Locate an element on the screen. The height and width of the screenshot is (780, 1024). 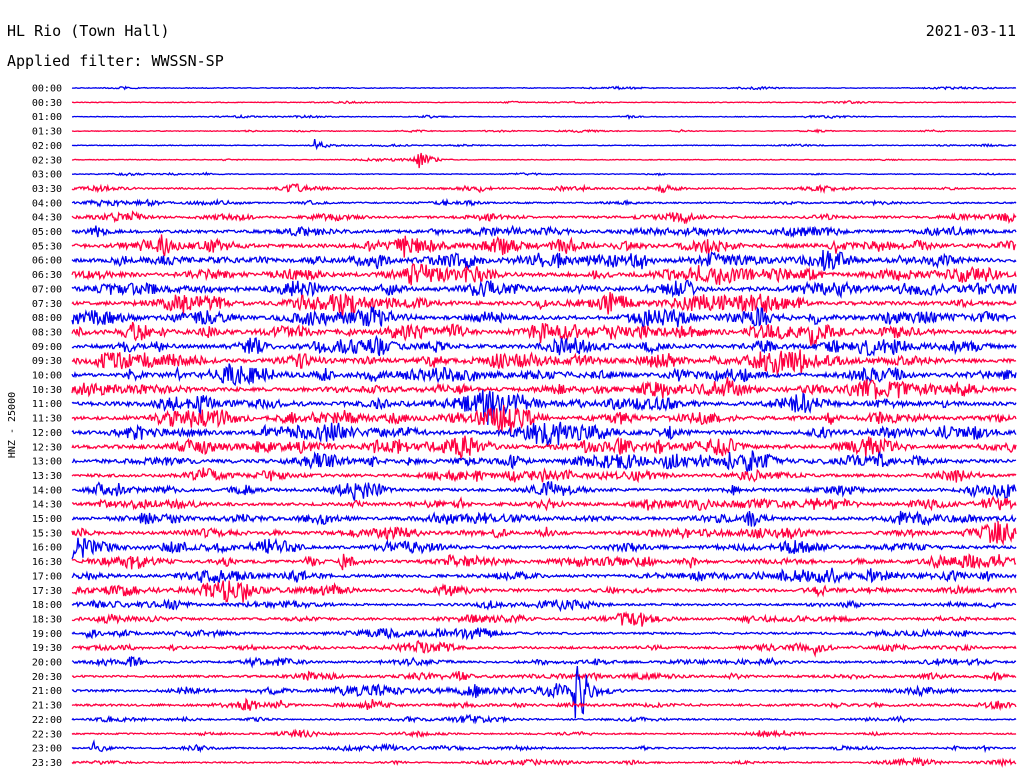
row-time-label: 07:00 is located at coordinates (47, 289).